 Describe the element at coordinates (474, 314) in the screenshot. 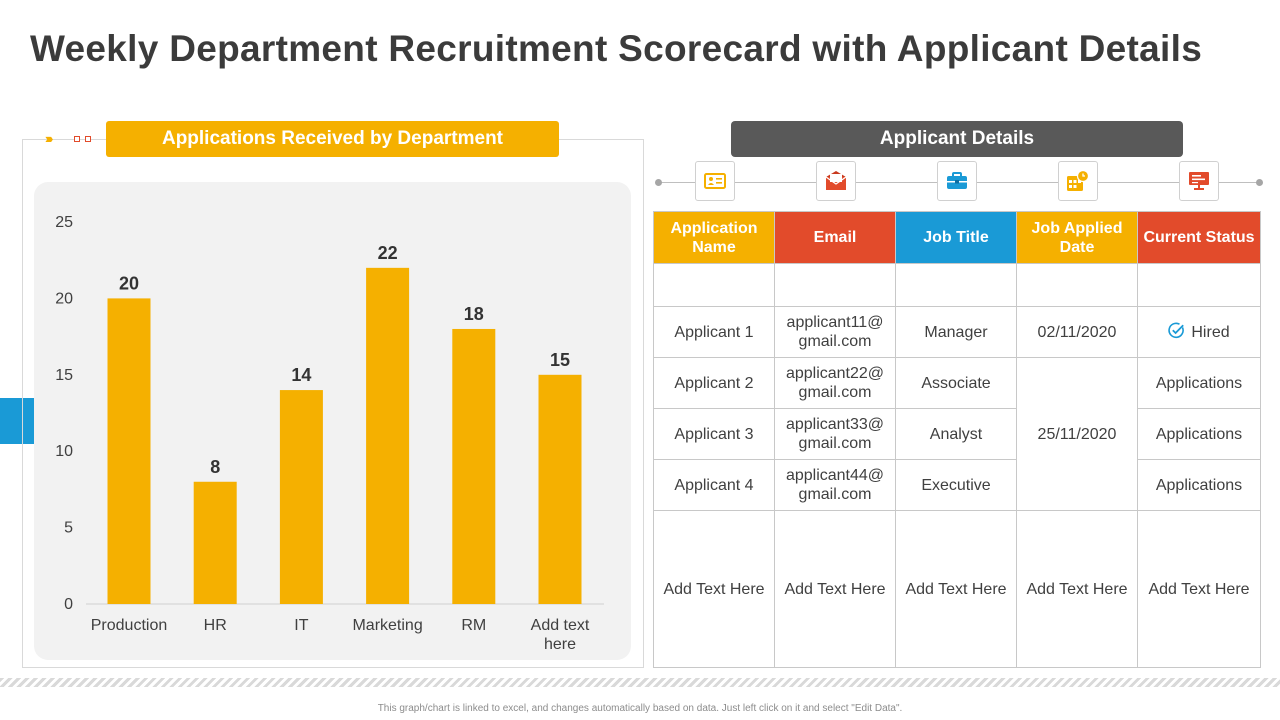

I see `bar-value-label: 18` at that location.